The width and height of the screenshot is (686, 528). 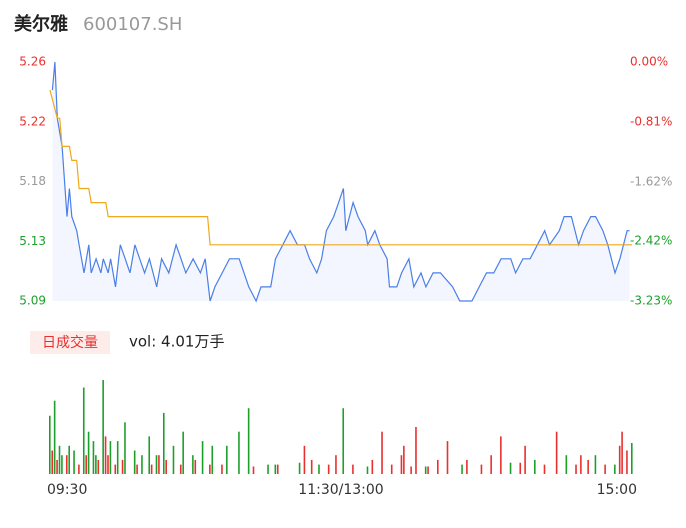 What do you see at coordinates (176, 342) in the screenshot?
I see `volume-total: vol: 4.01万手` at bounding box center [176, 342].